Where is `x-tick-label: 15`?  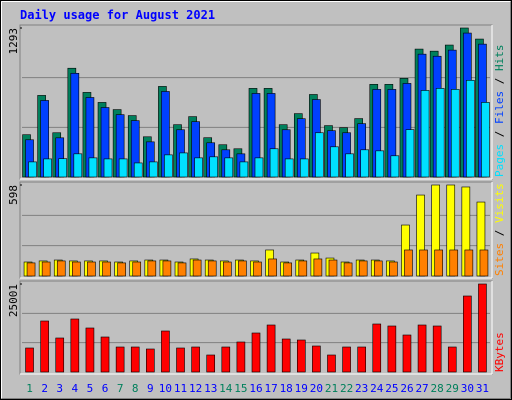 x-tick-label: 15 is located at coordinates (240, 388).